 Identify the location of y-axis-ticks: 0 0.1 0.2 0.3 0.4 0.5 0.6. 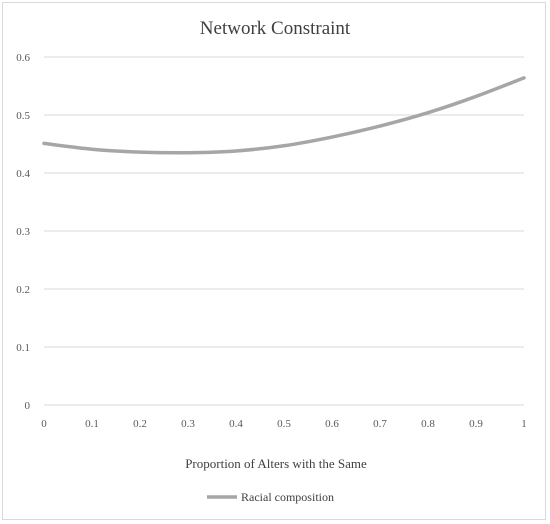
(23, 232).